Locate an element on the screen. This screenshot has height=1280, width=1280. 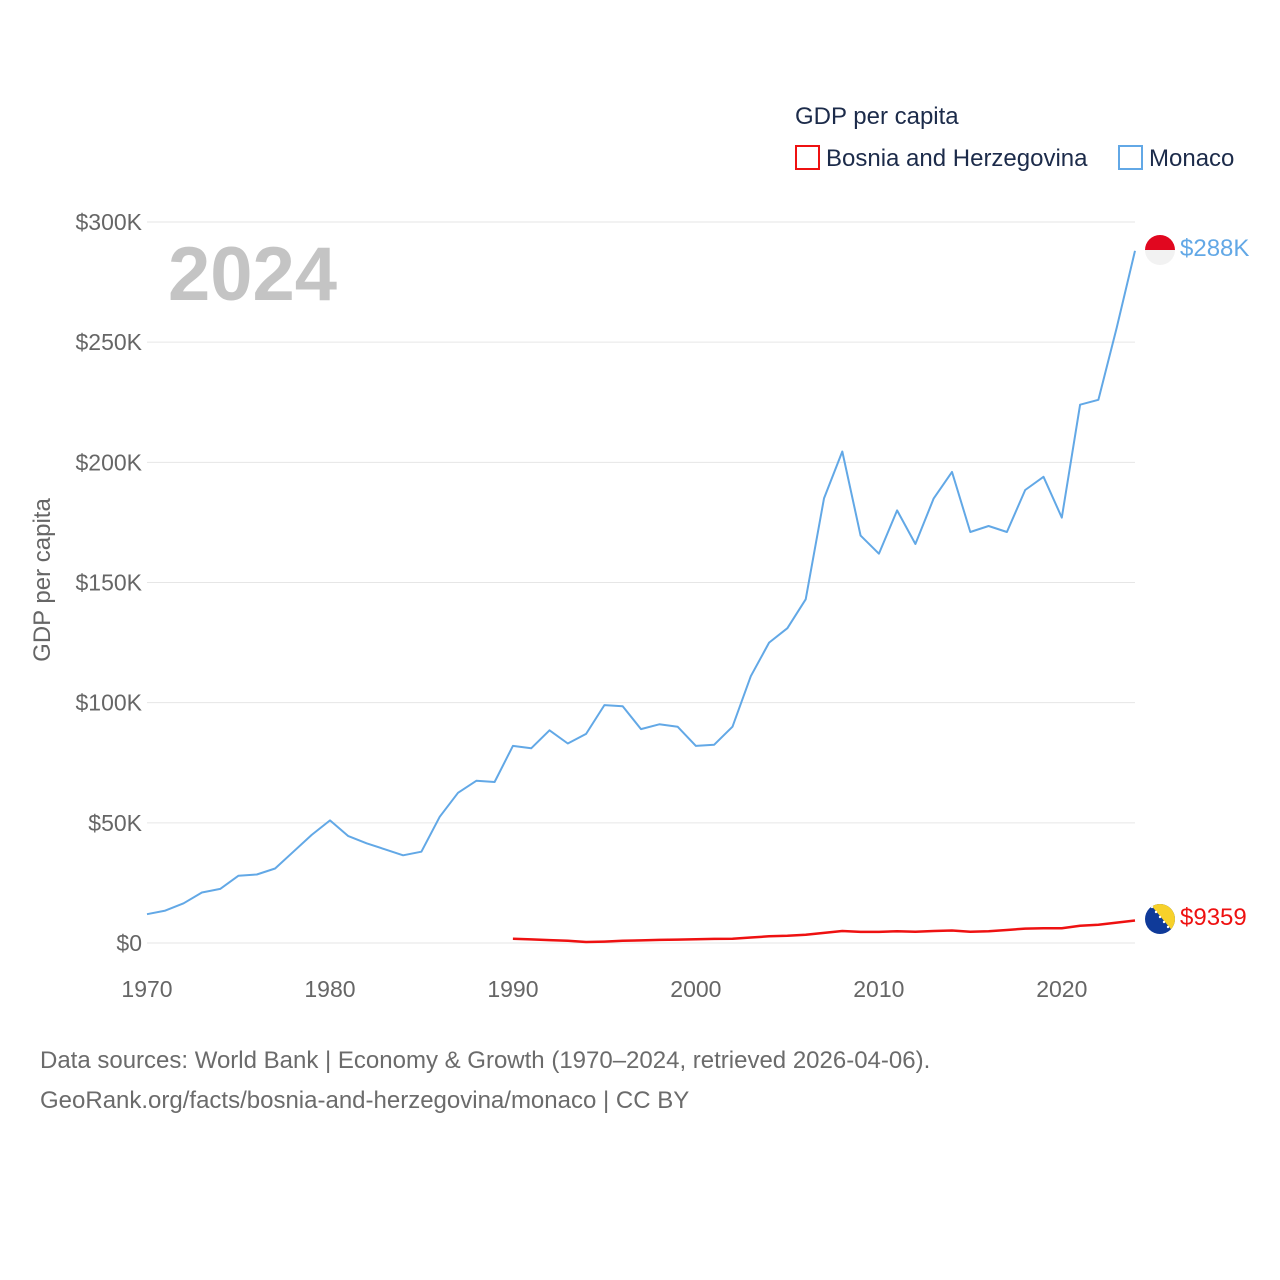
x-tick-label: 1980 is located at coordinates (329, 989).